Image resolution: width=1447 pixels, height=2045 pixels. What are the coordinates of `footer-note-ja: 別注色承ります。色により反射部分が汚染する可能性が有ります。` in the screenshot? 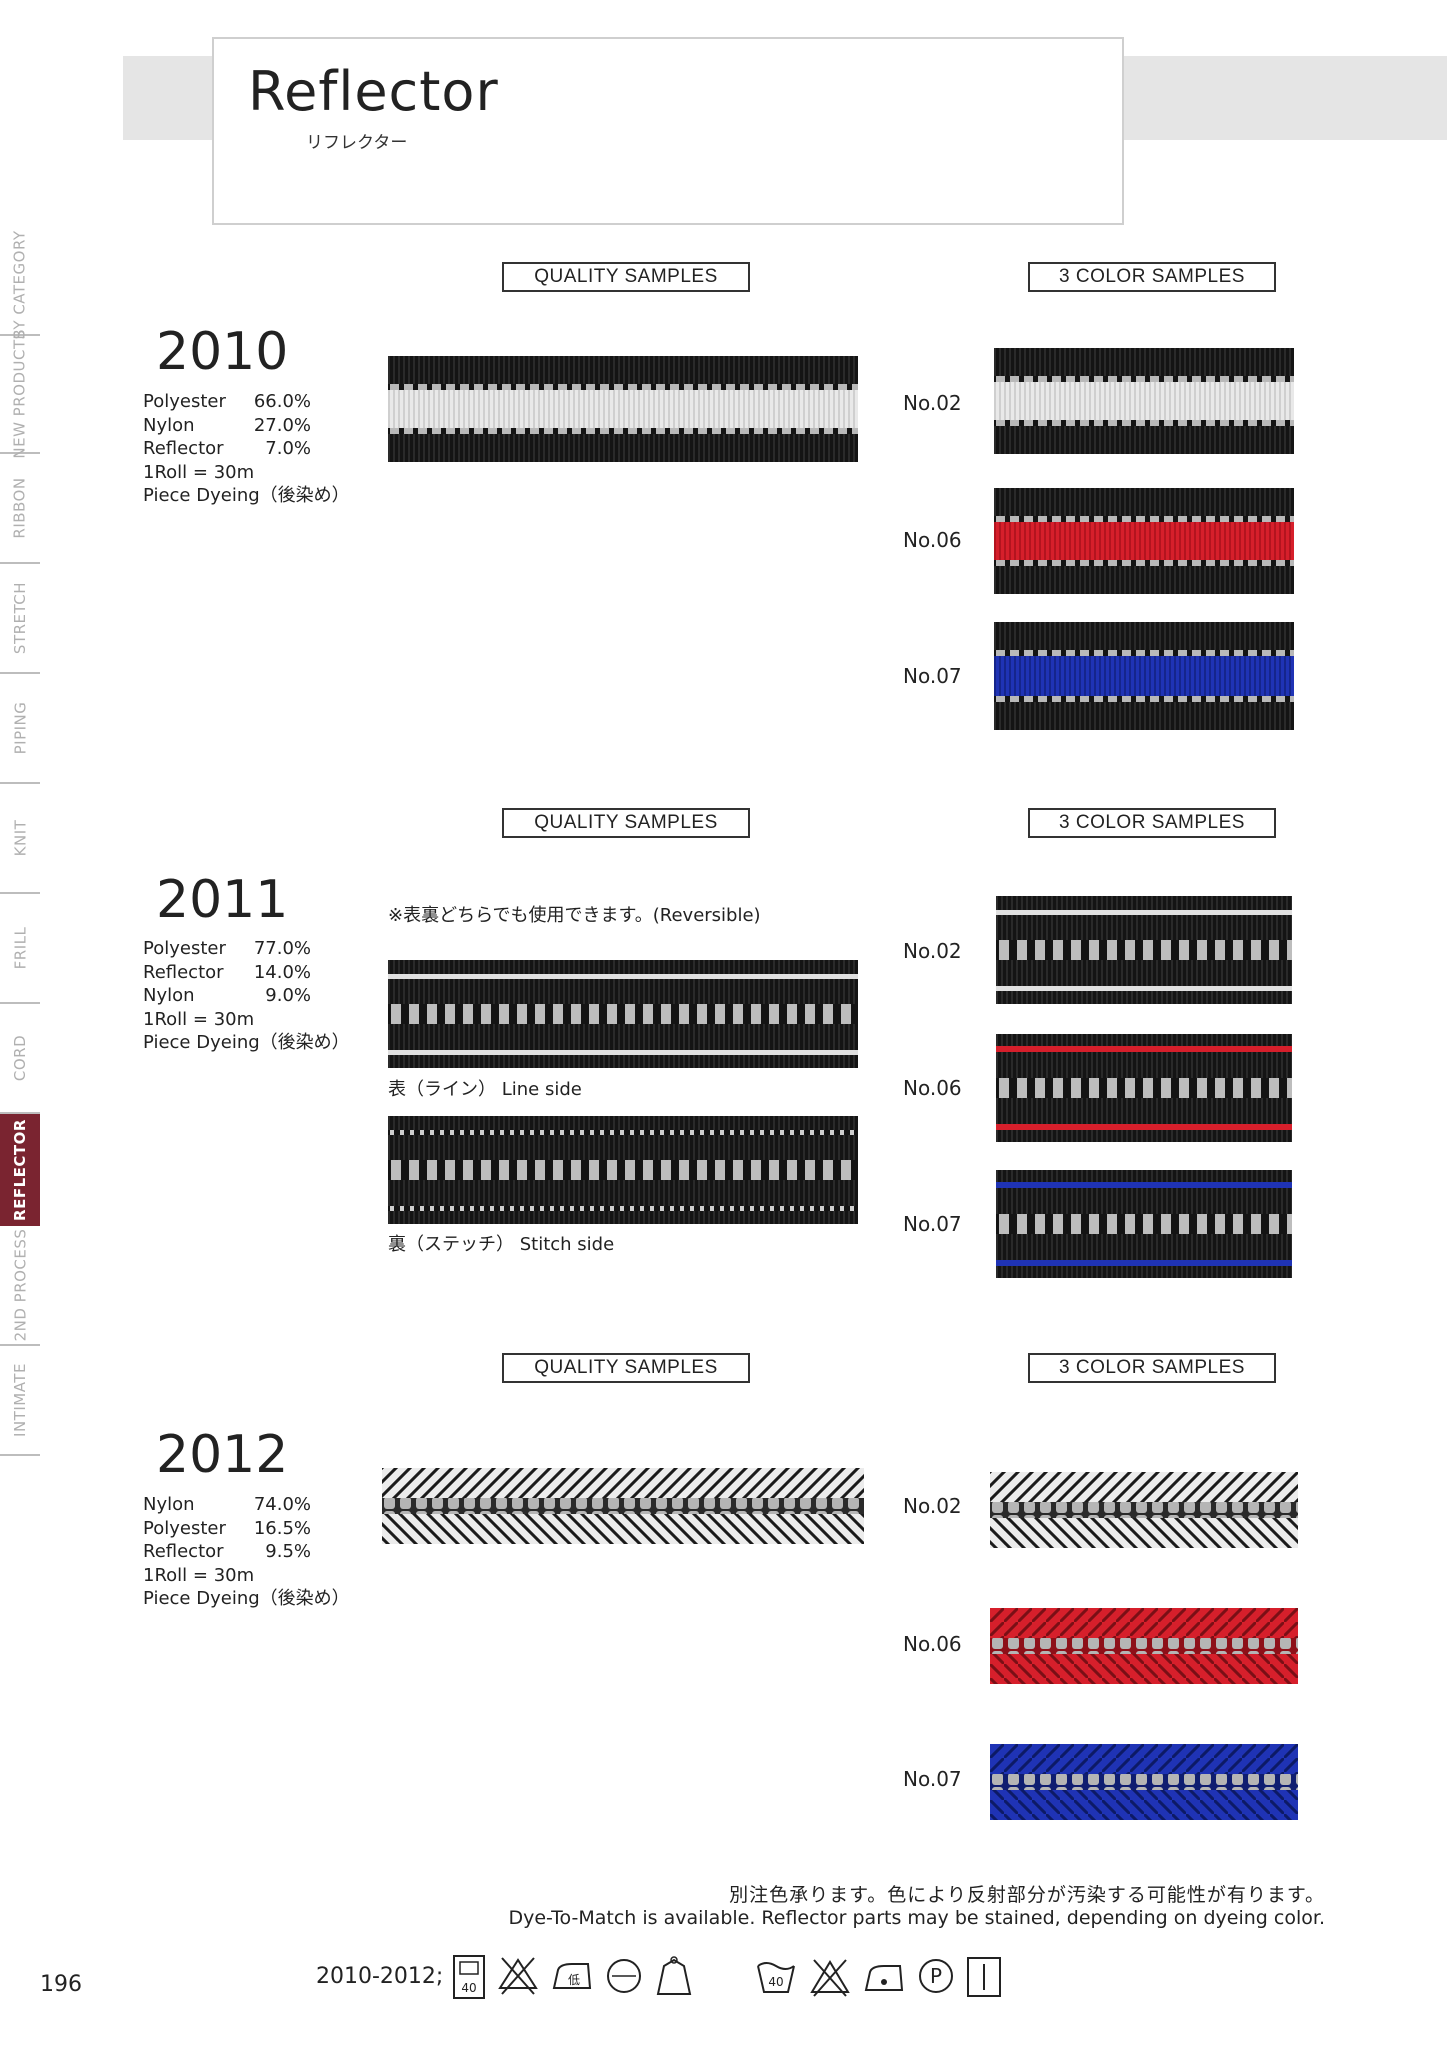 It's located at (1027, 1895).